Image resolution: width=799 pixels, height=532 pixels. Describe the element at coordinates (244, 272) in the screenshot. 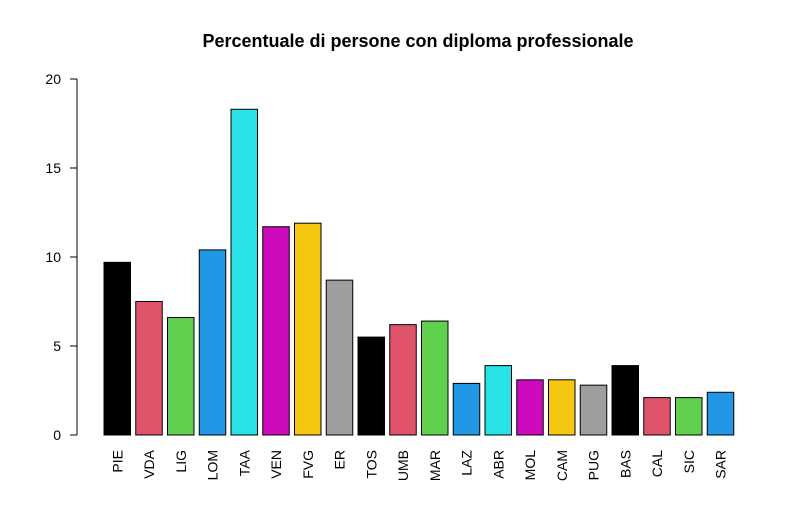

I see `bar-taa` at that location.